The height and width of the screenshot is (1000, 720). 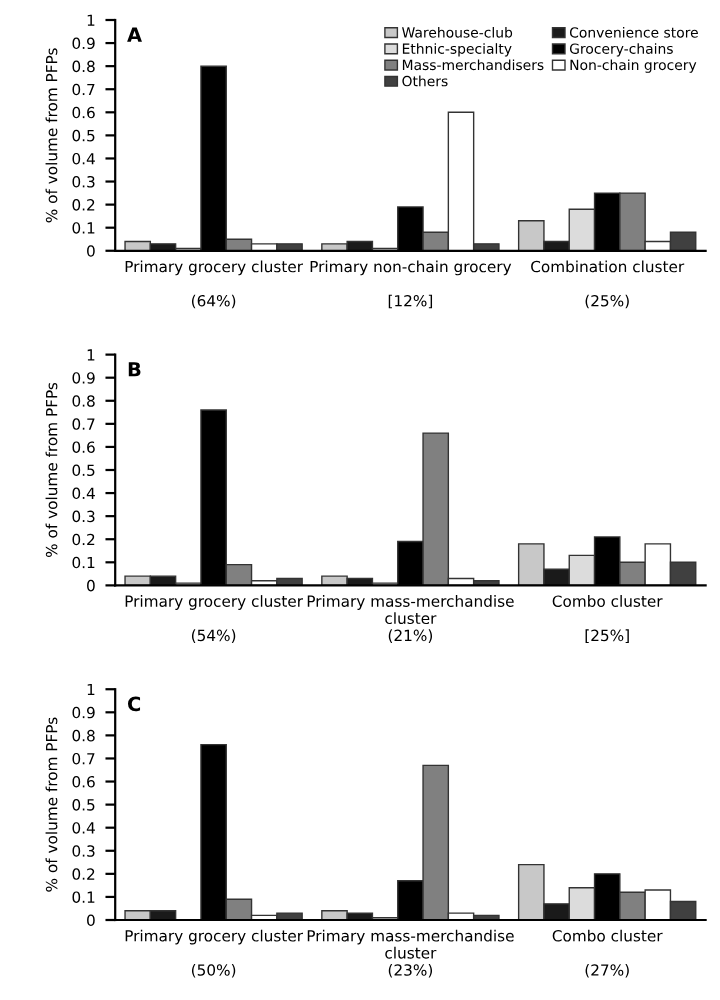 What do you see at coordinates (134, 704) in the screenshot?
I see `annotation: C` at bounding box center [134, 704].